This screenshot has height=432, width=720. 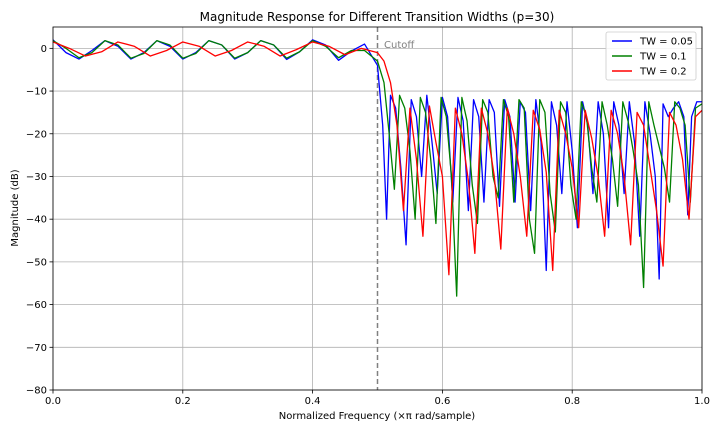 What do you see at coordinates (36, 305) in the screenshot?
I see `y-tick-label: −60` at bounding box center [36, 305].